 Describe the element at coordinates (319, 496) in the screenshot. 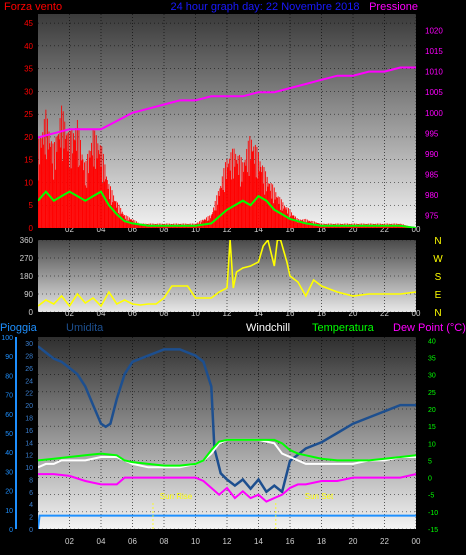

I see `sunset-label: Sun Set` at that location.